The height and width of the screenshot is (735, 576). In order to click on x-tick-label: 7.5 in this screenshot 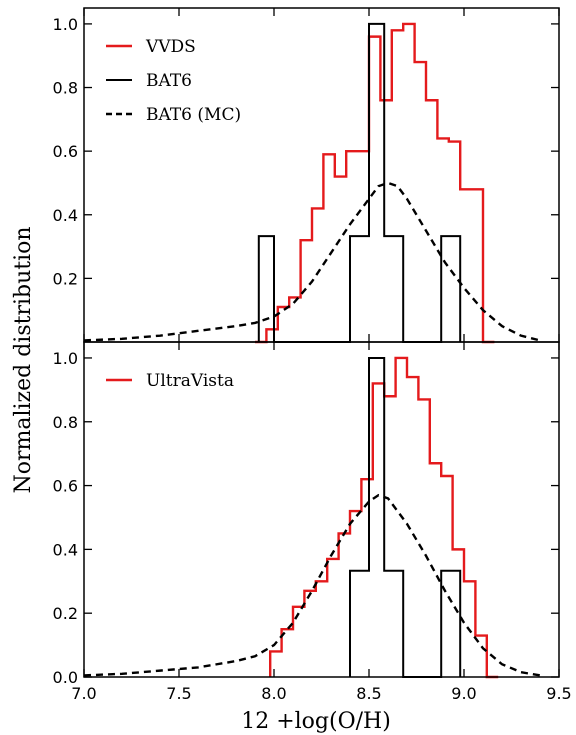, I will do `click(178, 693)`.